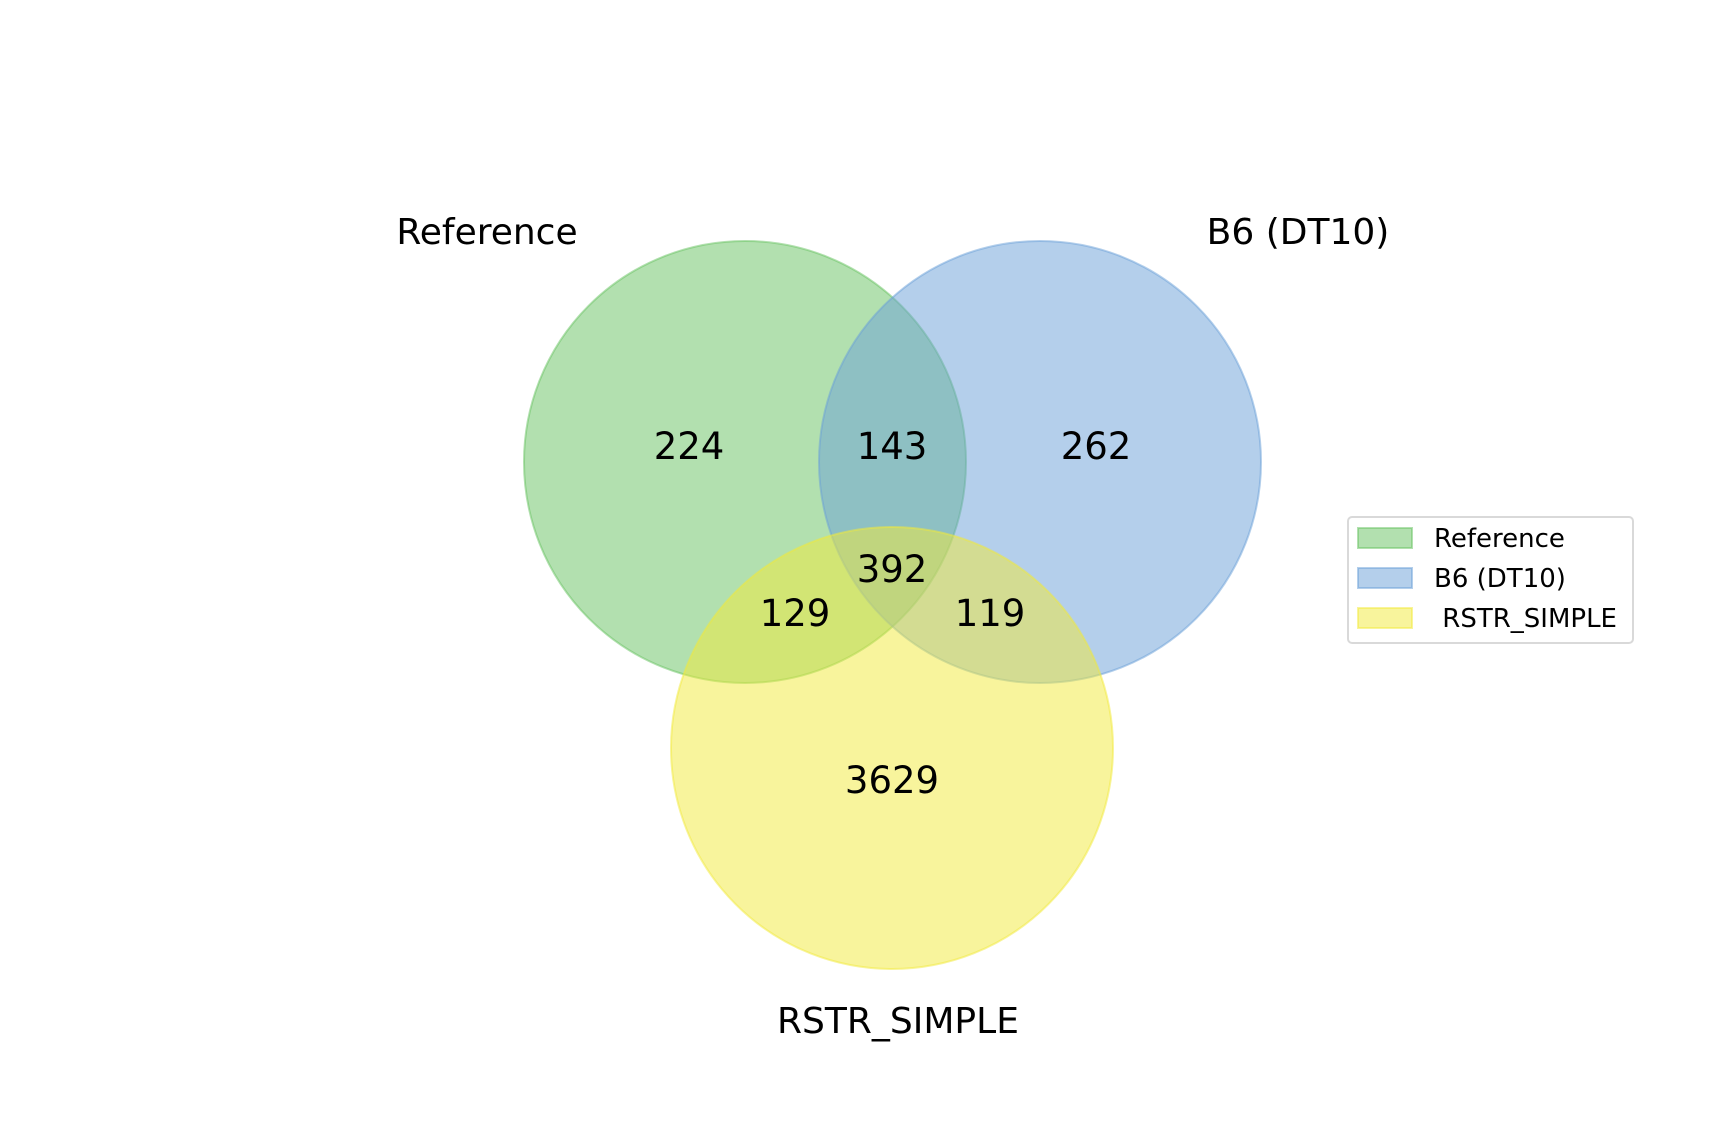 Image resolution: width=1734 pixels, height=1144 pixels. I want to click on legend-swatch-reference, so click(1385, 538).